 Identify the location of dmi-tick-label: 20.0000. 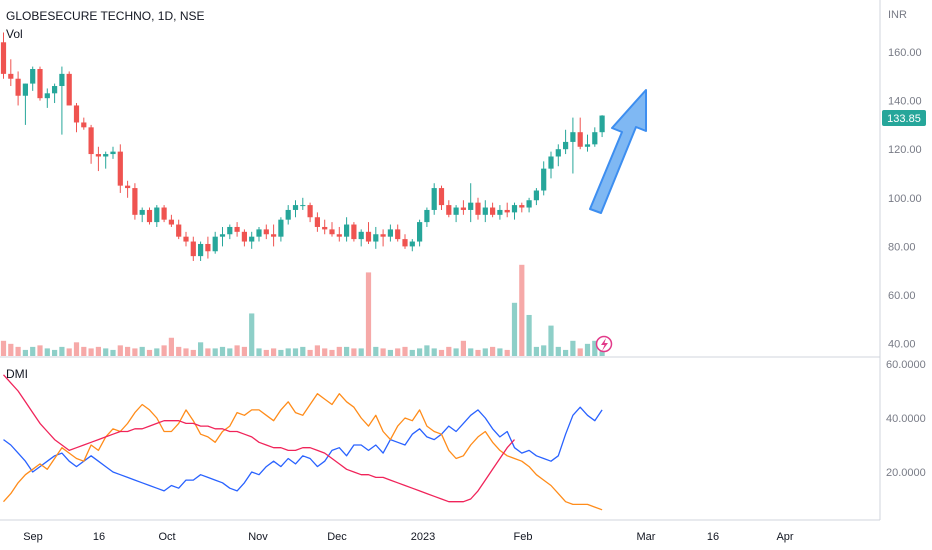
(906, 473).